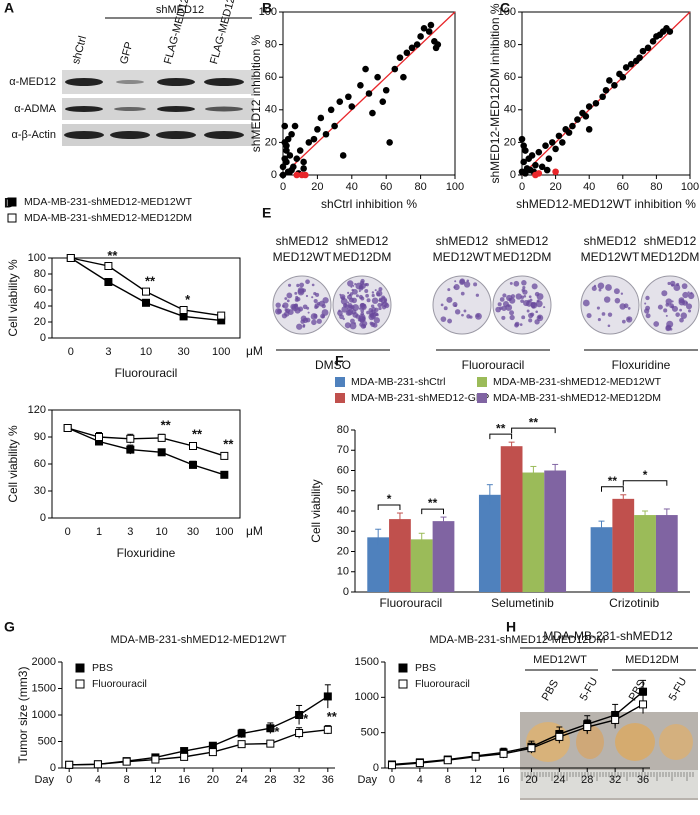  Describe the element at coordinates (146, 451) in the screenshot. I see `series-line` at that location.